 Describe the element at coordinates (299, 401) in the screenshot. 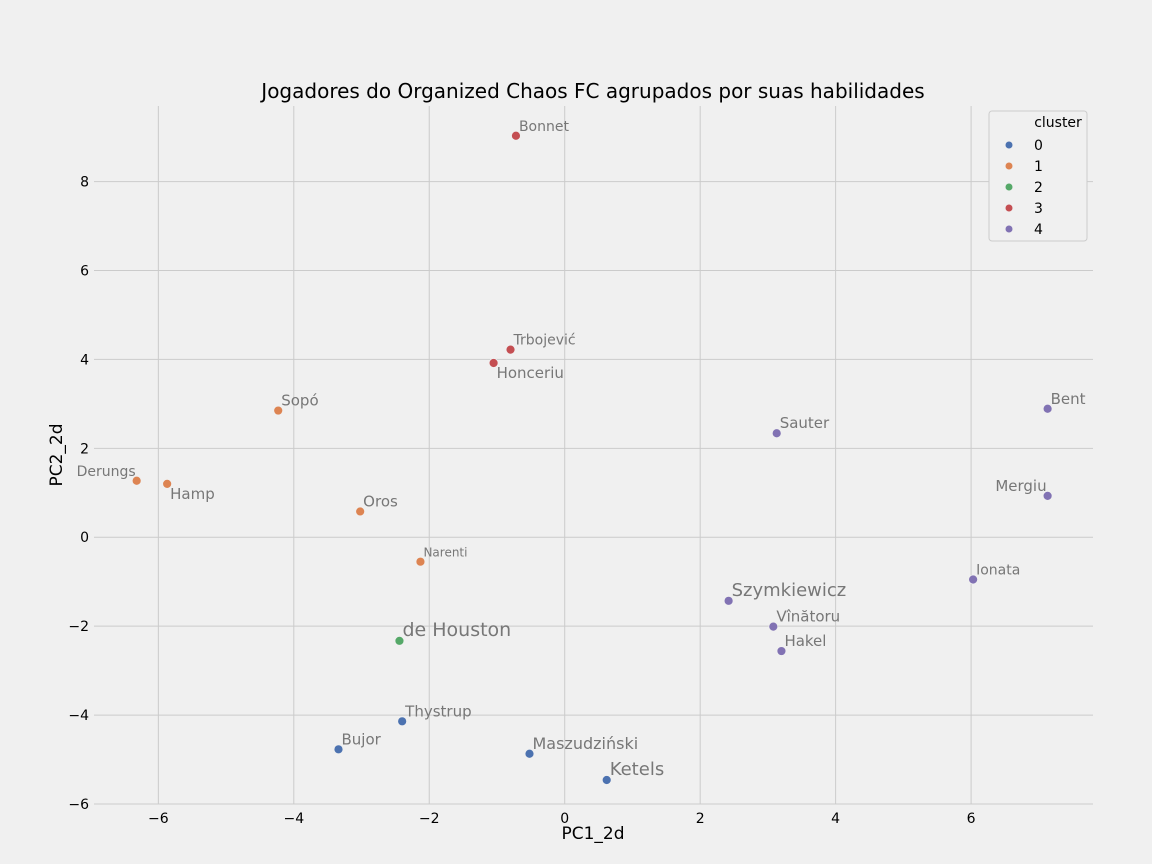

I see `point-label: Sopó` at that location.